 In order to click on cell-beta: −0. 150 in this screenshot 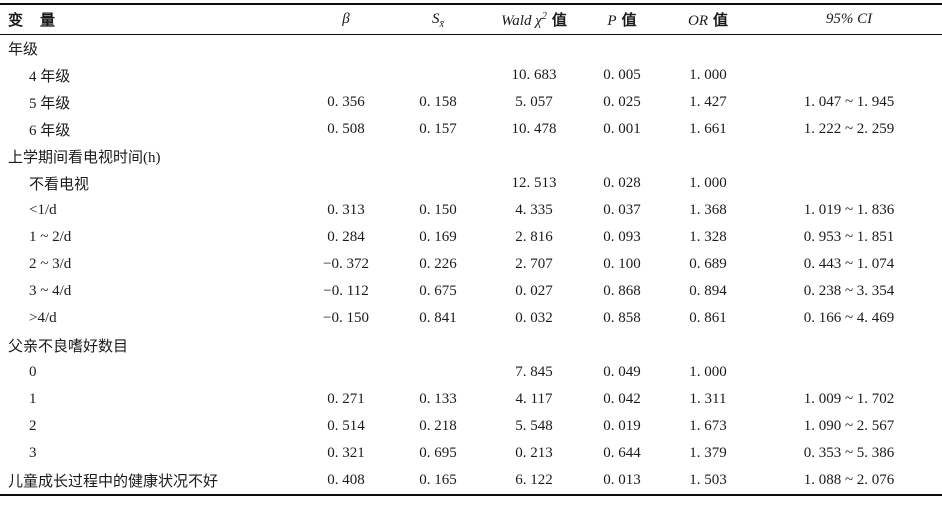, I will do `click(346, 317)`.